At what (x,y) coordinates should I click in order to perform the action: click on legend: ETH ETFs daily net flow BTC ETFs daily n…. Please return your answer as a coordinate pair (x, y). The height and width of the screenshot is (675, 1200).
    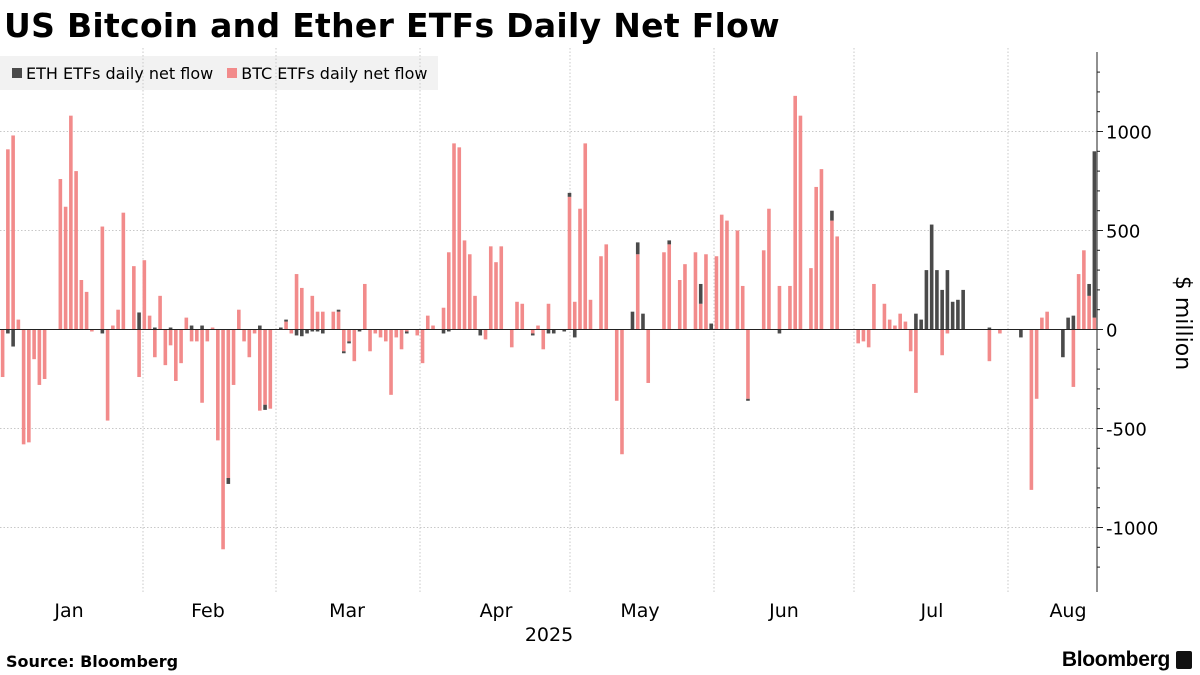
    Looking at the image, I should click on (219, 73).